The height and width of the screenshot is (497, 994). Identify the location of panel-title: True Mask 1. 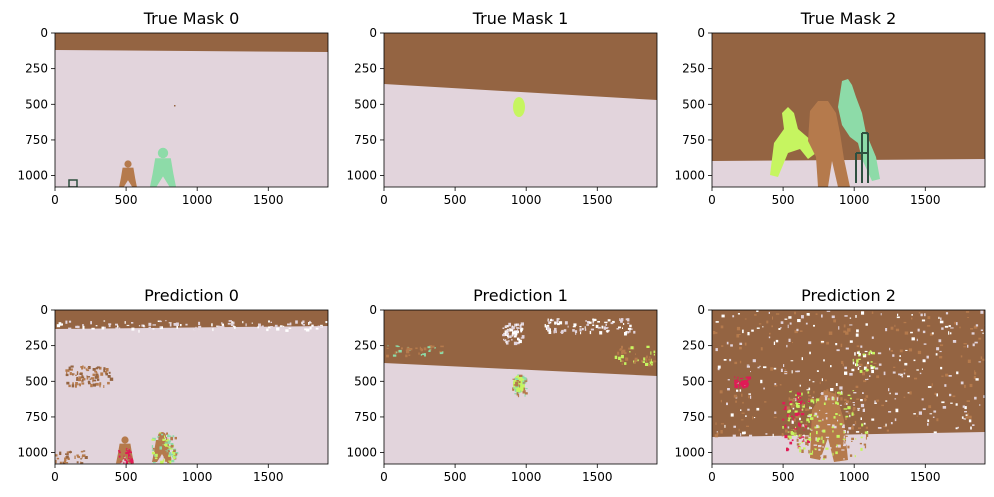
(520, 18).